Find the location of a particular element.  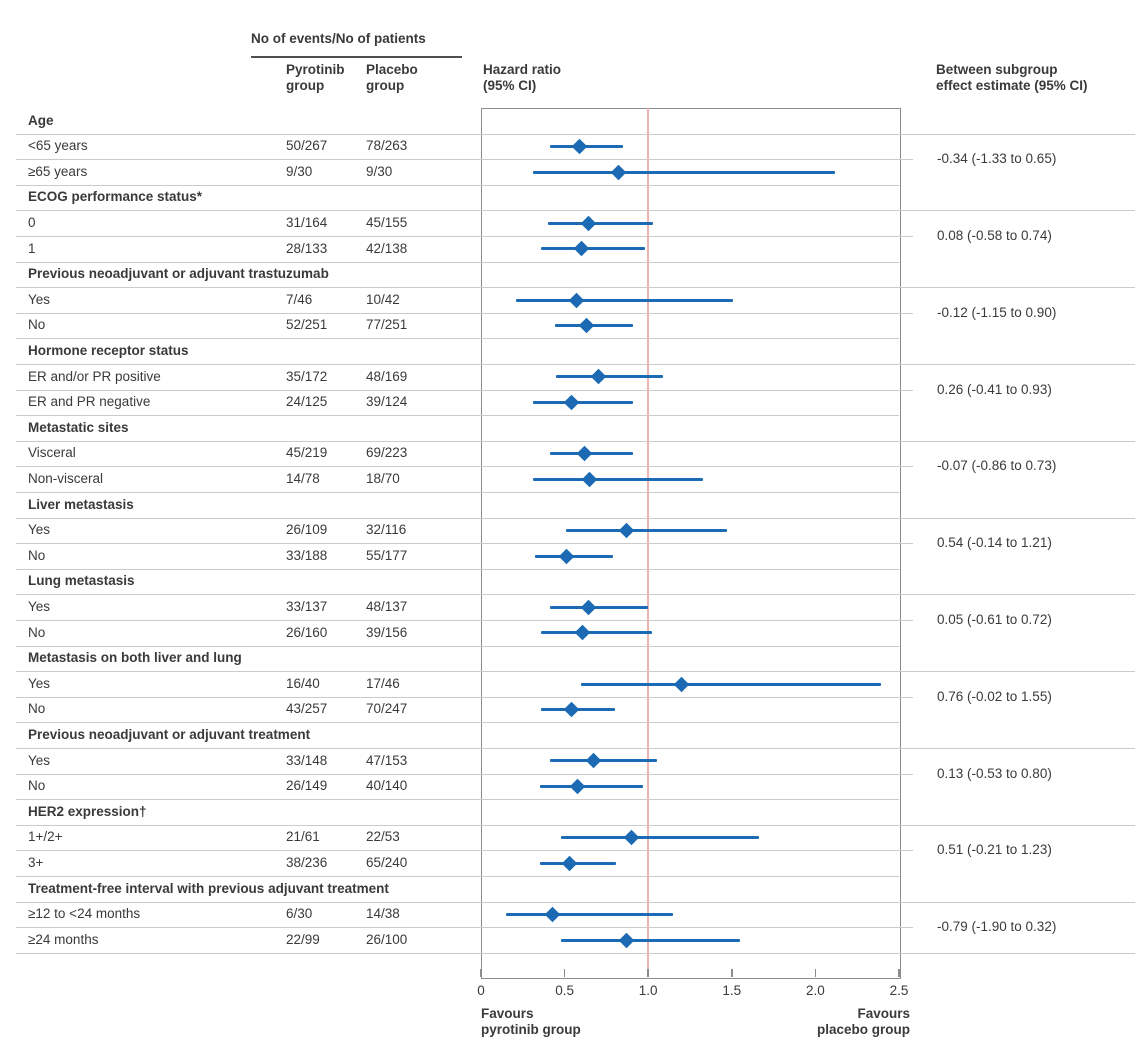

axis-tick-label: 0.5 is located at coordinates (564, 990).